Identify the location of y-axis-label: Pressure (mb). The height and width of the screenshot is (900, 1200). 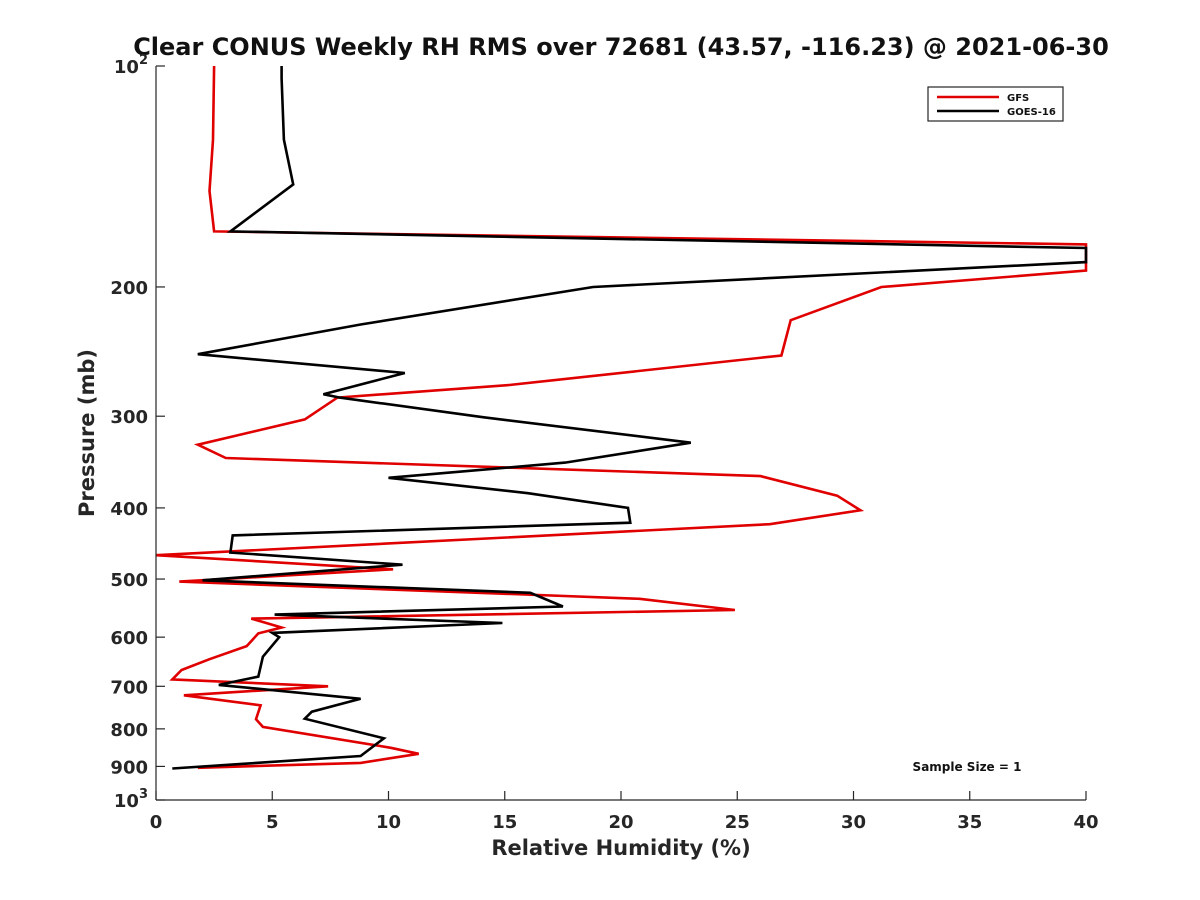
(87, 433).